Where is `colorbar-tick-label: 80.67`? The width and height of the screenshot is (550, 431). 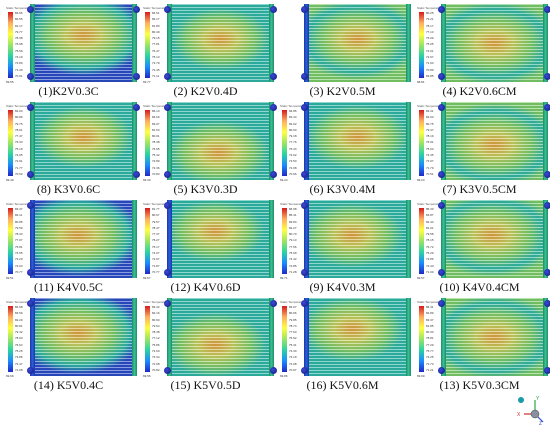
colorbar-tick-label: 80.67 is located at coordinates (156, 215).